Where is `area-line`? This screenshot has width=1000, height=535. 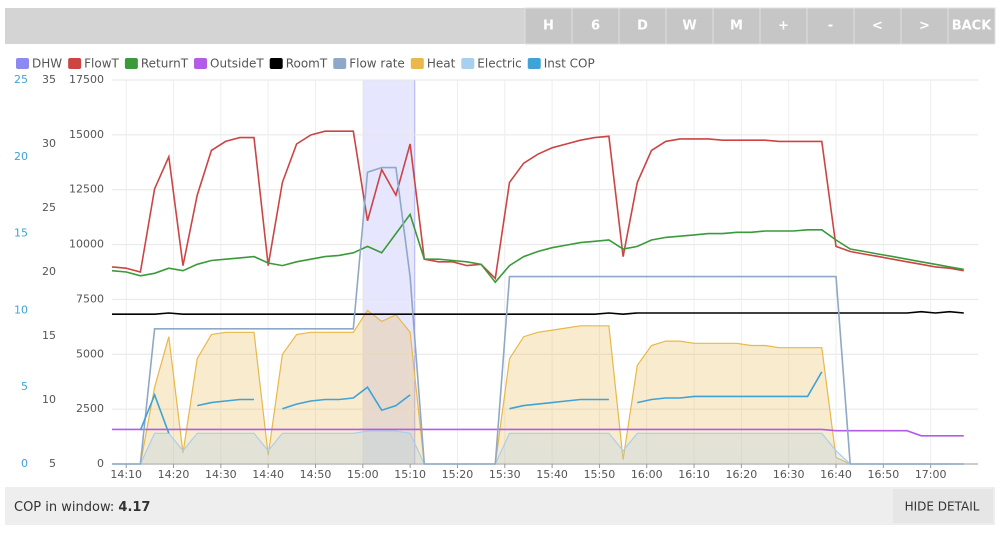 area-line is located at coordinates (538, 447).